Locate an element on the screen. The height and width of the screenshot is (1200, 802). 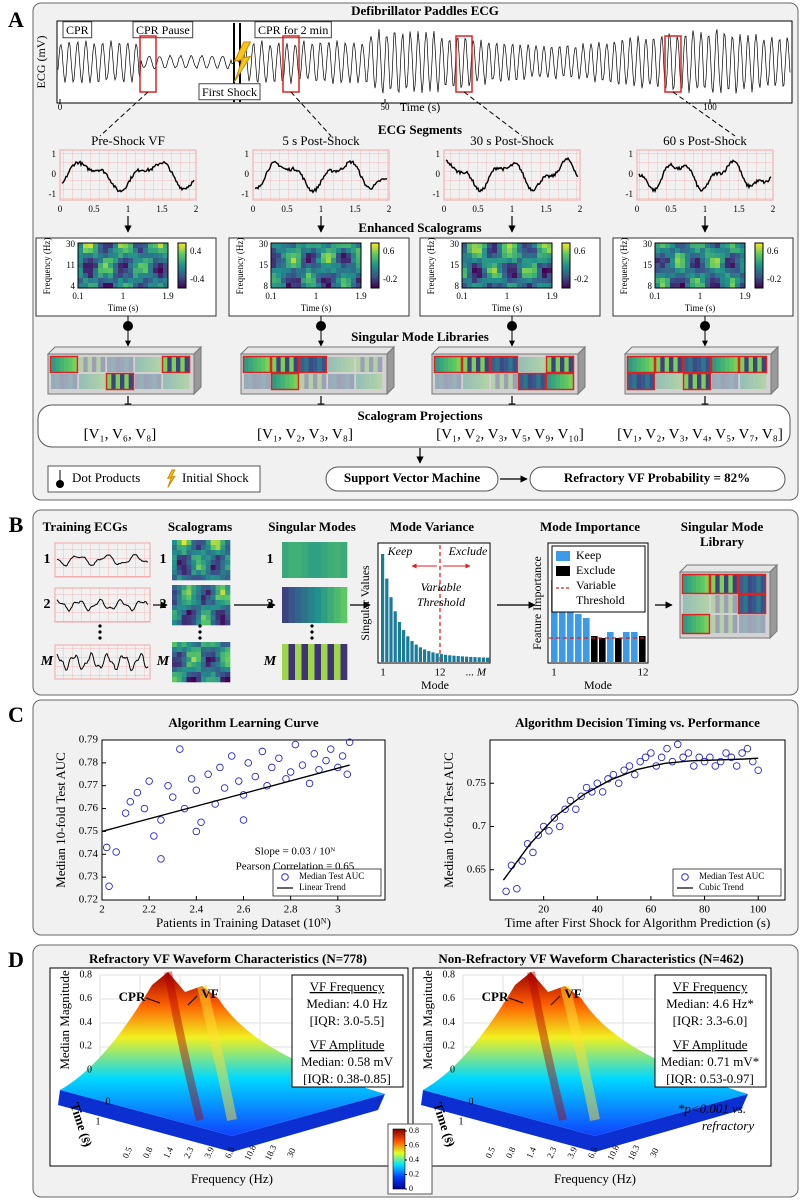
y-tick-label: 15 is located at coordinates (264, 265).